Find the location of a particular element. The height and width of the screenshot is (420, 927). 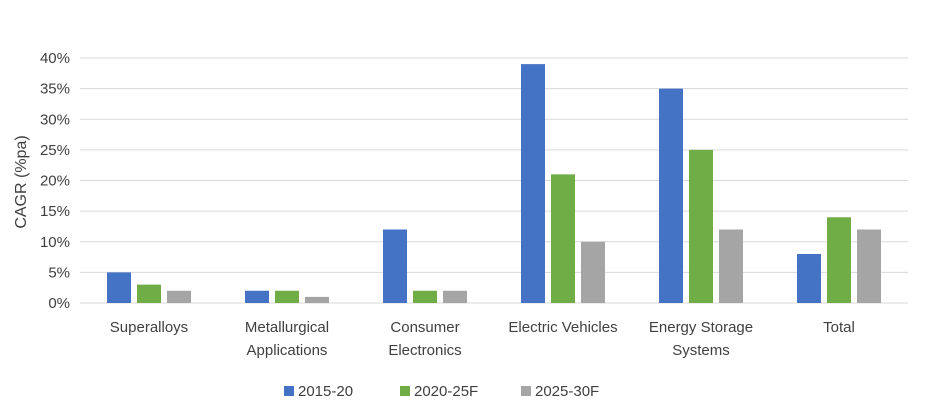

x-category-label: Applications is located at coordinates (287, 350).